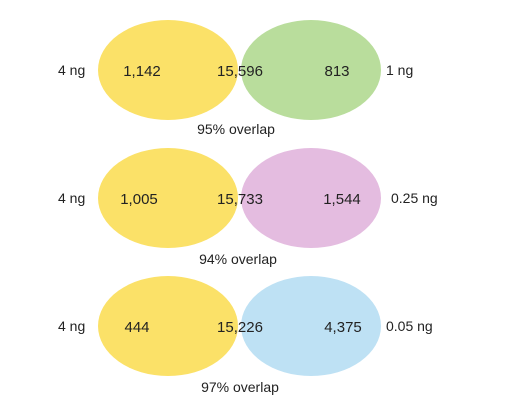  I want to click on venn-1-left-set, so click(168, 70).